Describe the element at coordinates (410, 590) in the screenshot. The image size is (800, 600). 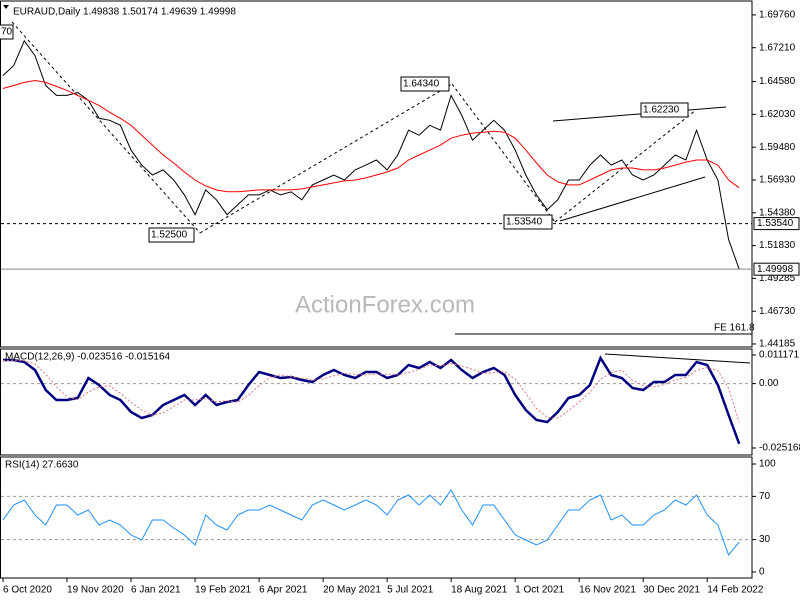
I see `x-tick-label: 5 Jul 2021` at that location.